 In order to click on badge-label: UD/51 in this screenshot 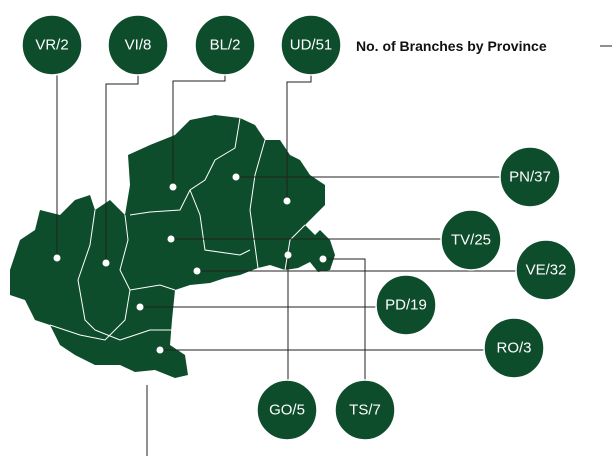, I will do `click(311, 45)`.